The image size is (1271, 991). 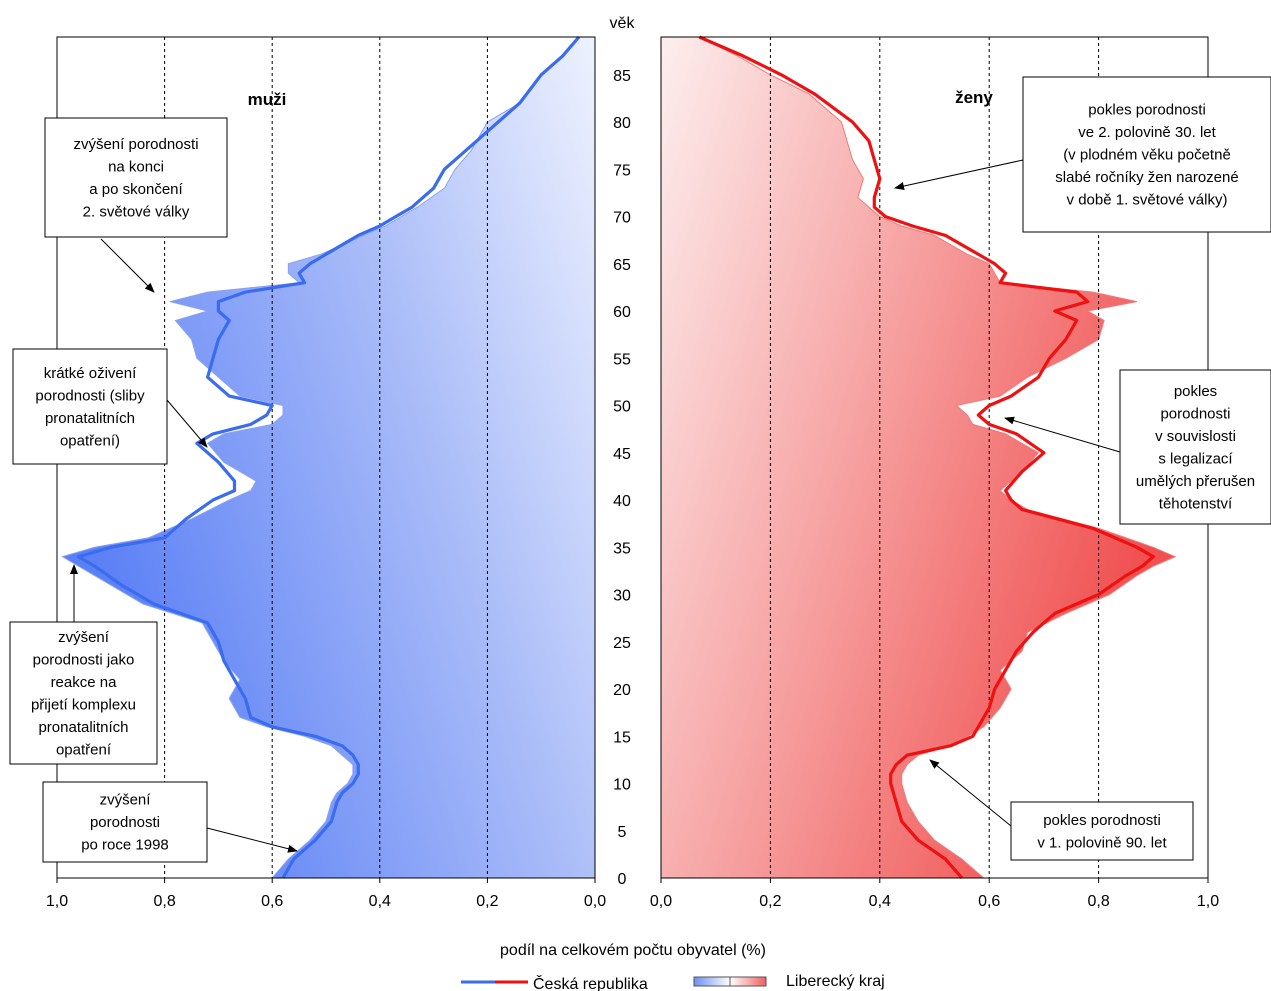 What do you see at coordinates (84, 749) in the screenshot?
I see `annotation-text-line: opatření` at bounding box center [84, 749].